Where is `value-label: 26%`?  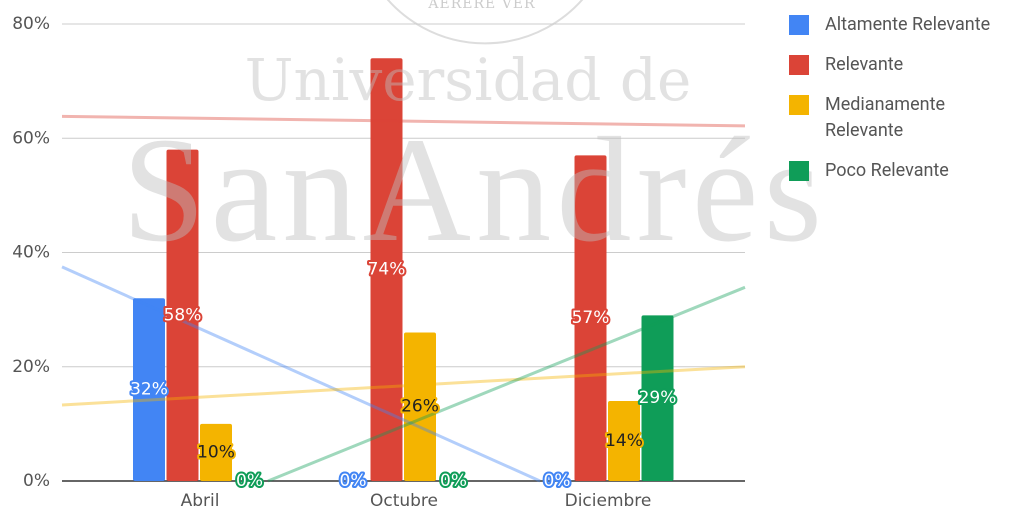 value-label: 26% is located at coordinates (420, 407).